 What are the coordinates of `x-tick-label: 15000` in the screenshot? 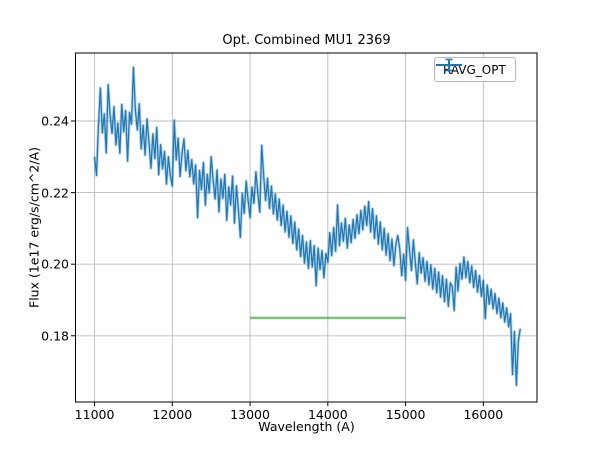 It's located at (405, 414).